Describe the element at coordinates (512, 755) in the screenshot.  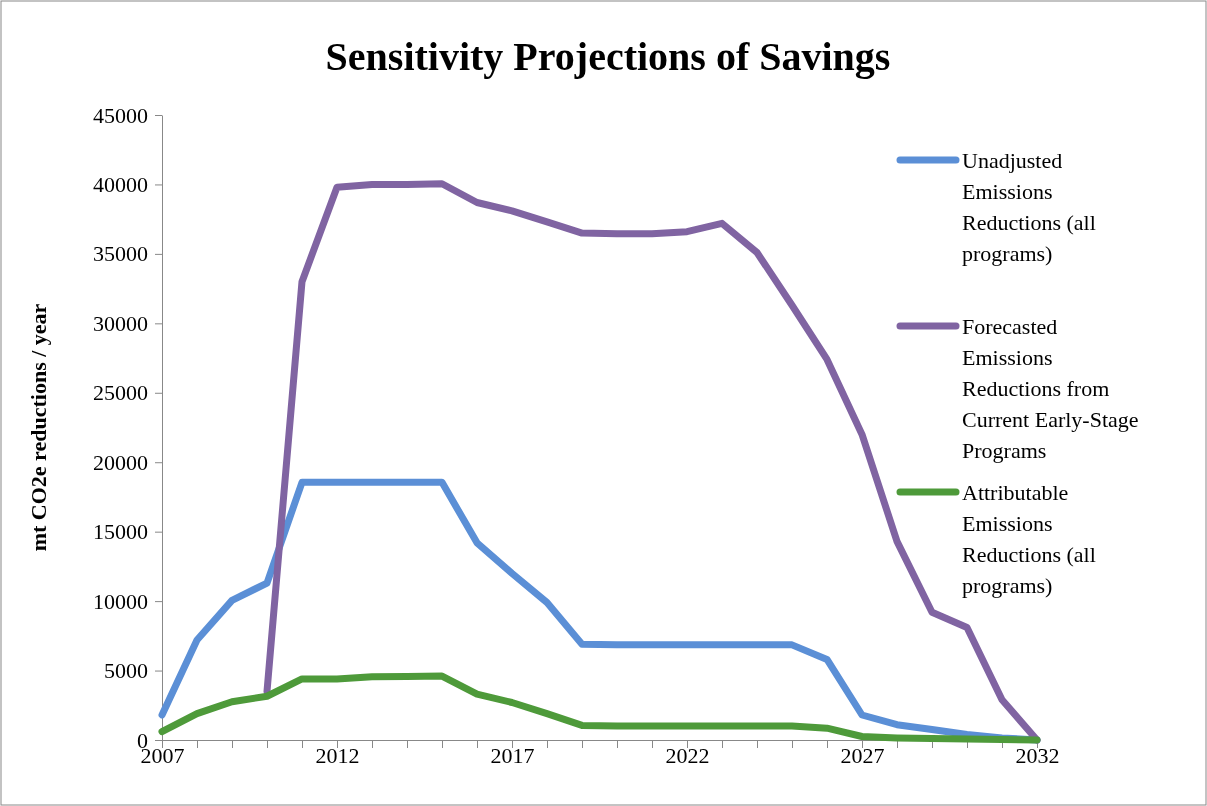
I see `x-tick-label: 2017` at that location.